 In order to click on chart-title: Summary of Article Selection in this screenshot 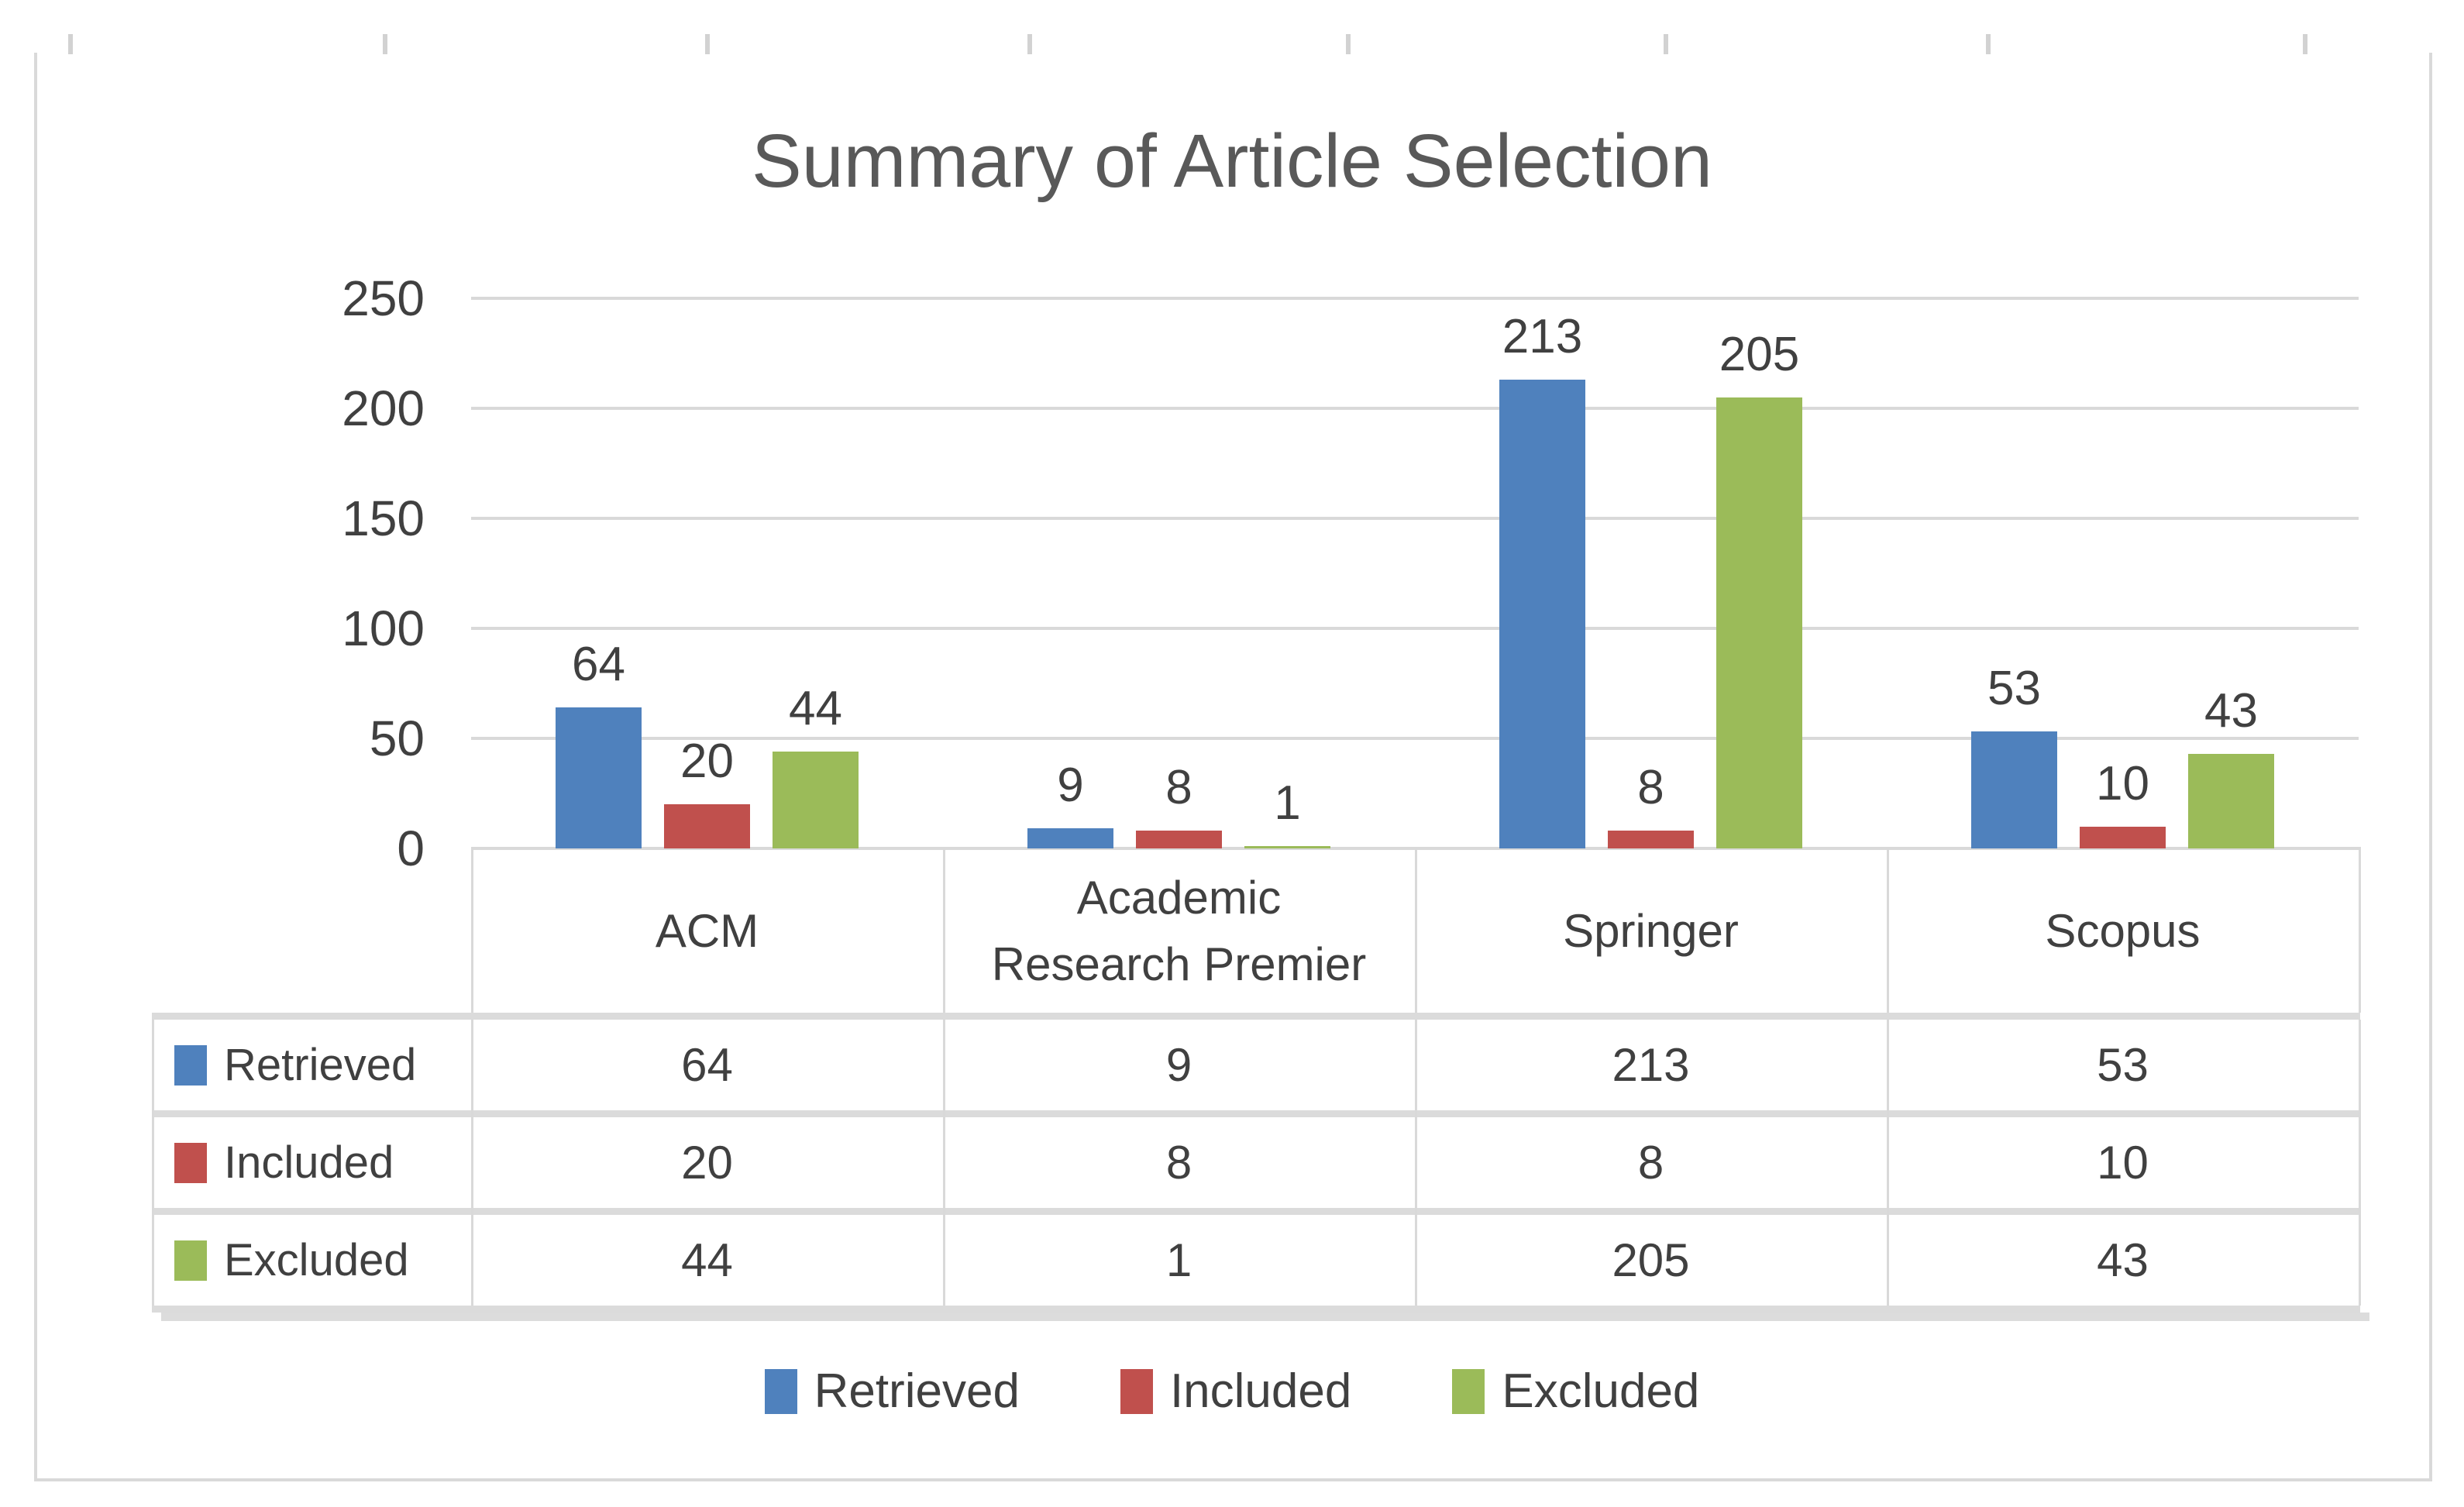, I will do `click(1232, 161)`.